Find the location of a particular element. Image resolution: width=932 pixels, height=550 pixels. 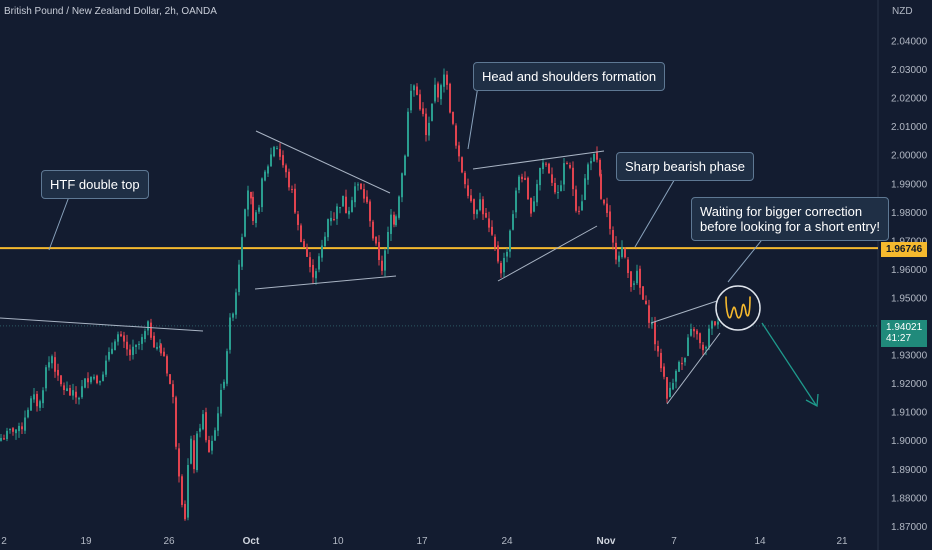

callout-head-and-shoulders-text: Head and shoulders formation is located at coordinates (569, 76).